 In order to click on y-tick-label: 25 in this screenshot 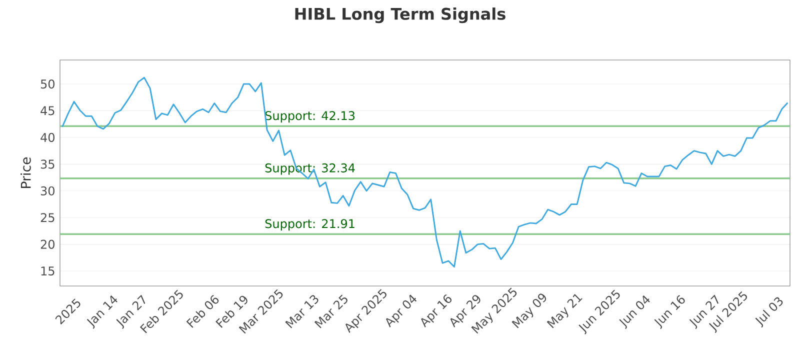, I will do `click(47, 217)`.